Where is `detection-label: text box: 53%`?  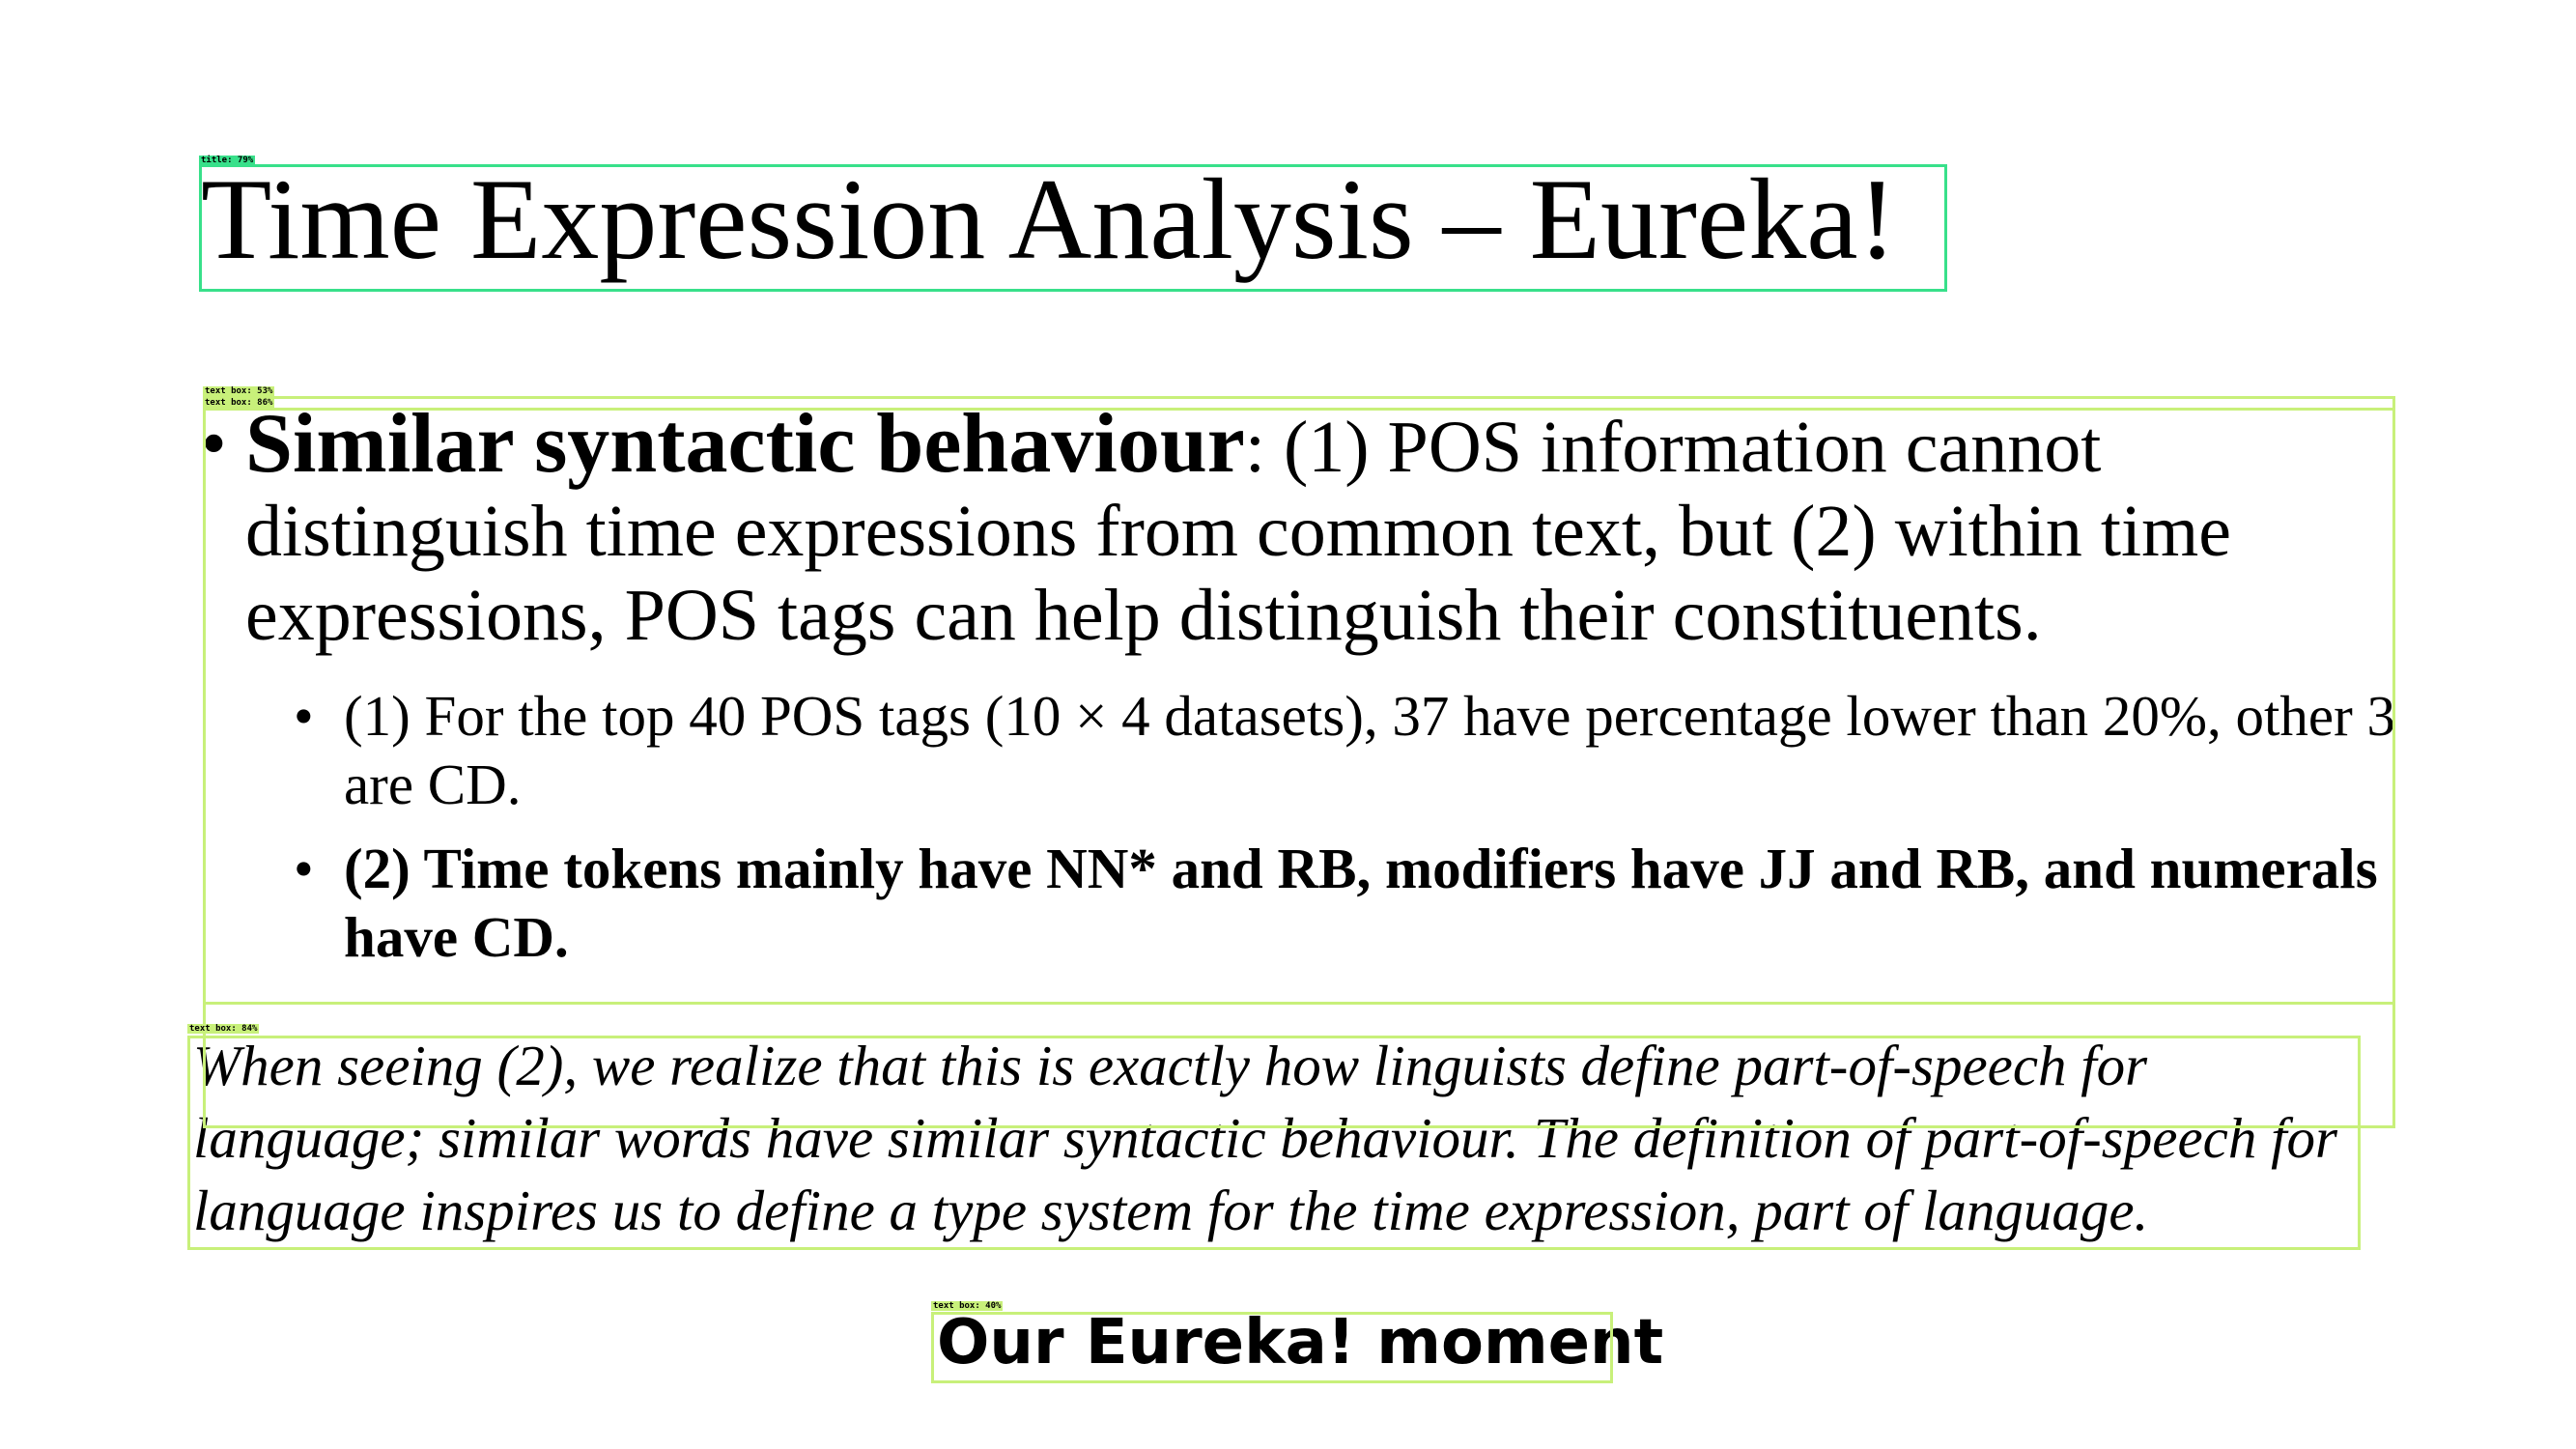 detection-label: text box: 53% is located at coordinates (239, 391).